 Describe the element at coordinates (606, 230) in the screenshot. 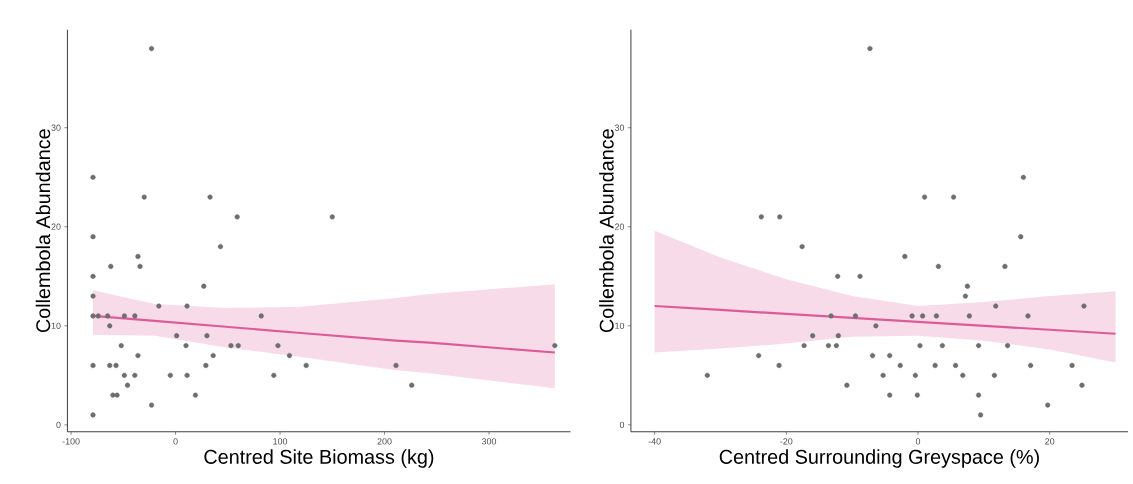

I see `y-axis-title: Collembola Abundance` at that location.